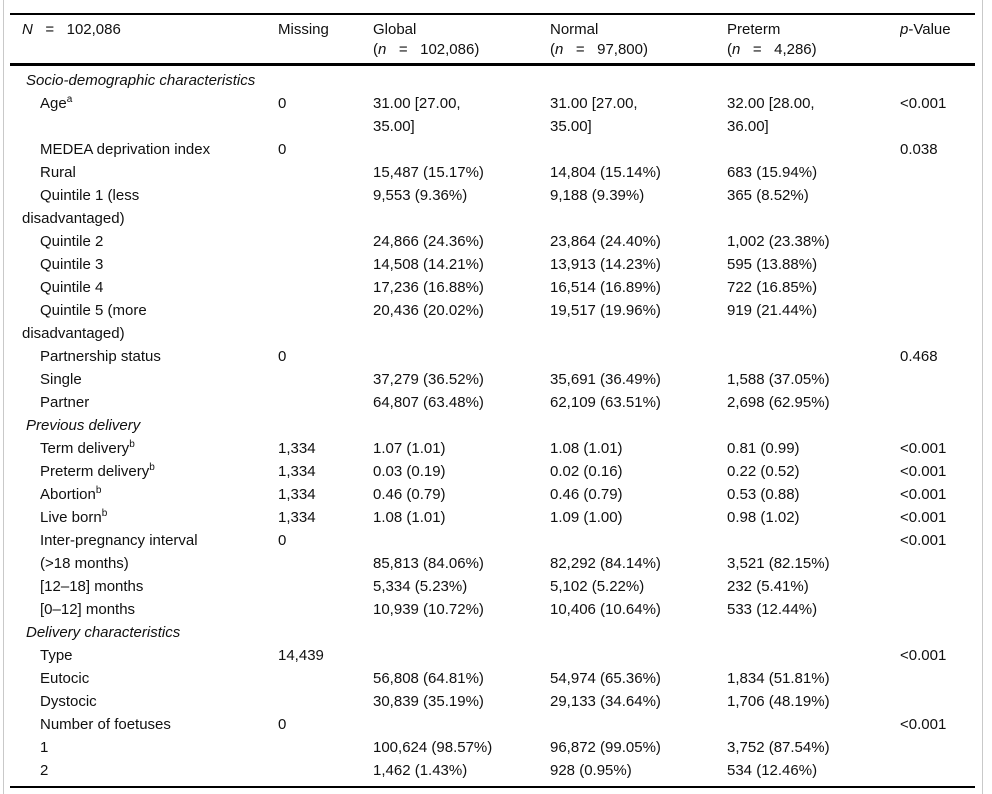 This screenshot has height=794, width=992. Describe the element at coordinates (144, 172) in the screenshot. I see `row-label-cell: Rural` at that location.